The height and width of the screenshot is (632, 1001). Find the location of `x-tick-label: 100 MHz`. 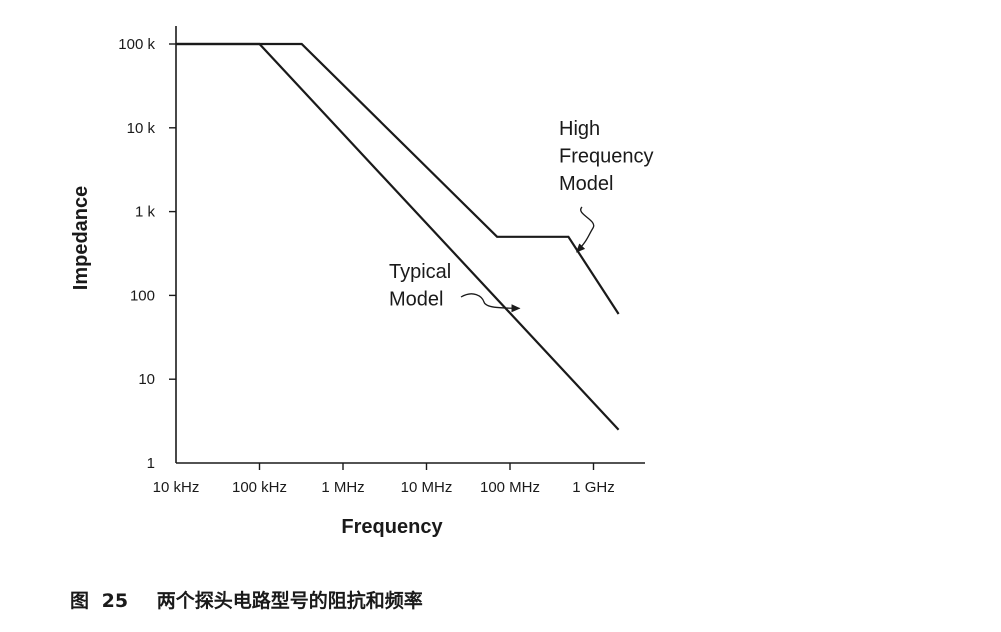

x-tick-label: 100 MHz is located at coordinates (510, 487).